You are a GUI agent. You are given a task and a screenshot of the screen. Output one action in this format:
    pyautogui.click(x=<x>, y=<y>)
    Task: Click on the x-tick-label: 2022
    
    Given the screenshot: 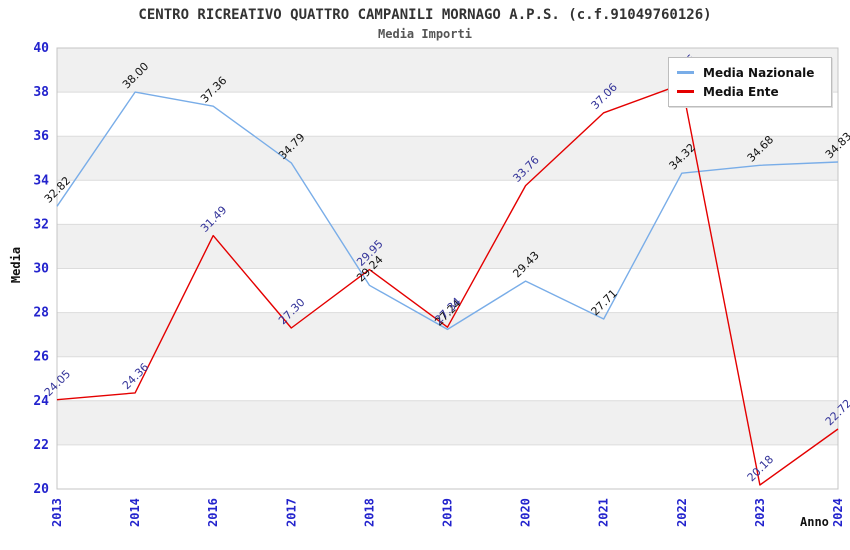 What is the action you would take?
    pyautogui.click(x=682, y=512)
    